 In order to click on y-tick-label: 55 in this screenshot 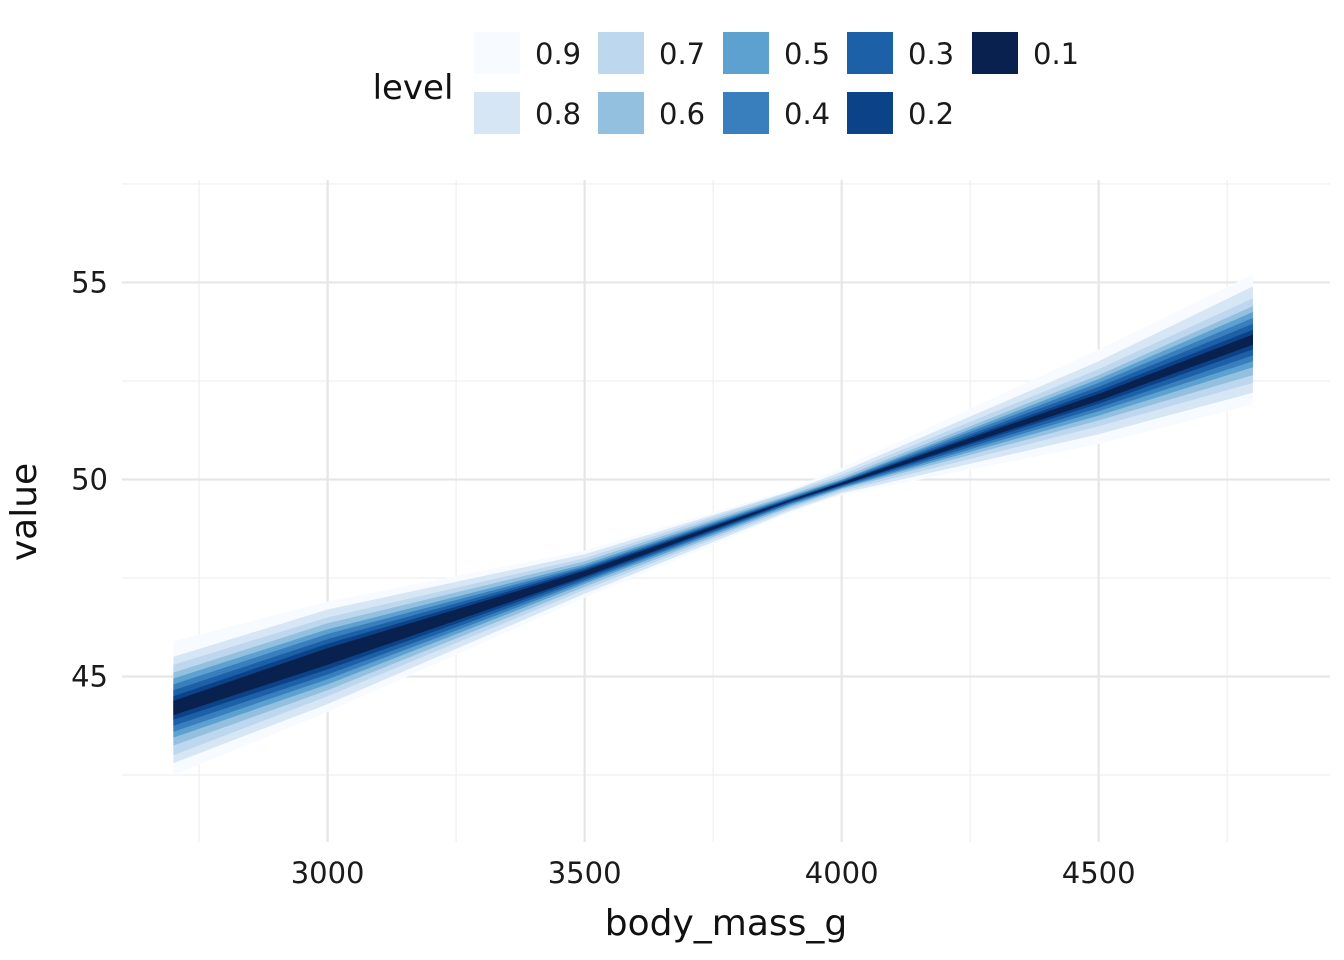, I will do `click(89, 282)`.